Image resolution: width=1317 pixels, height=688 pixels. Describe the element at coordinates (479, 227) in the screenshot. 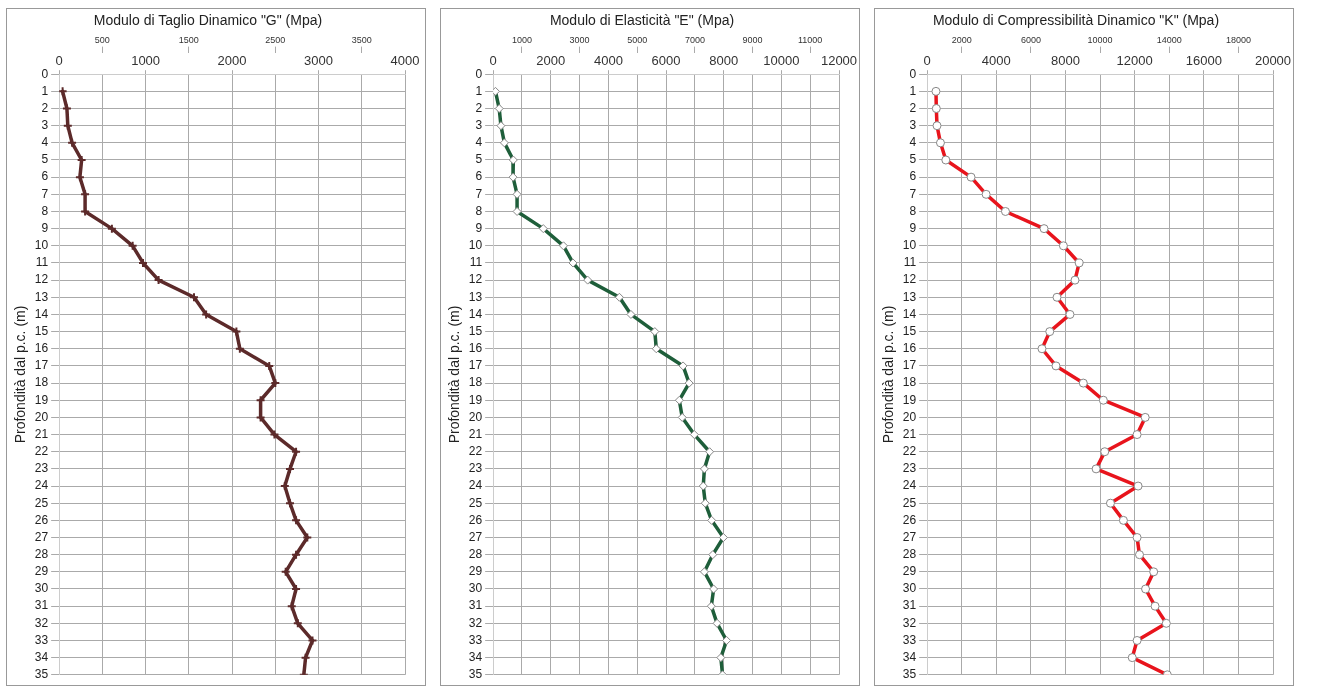

I see `y-tick-label: 9` at that location.